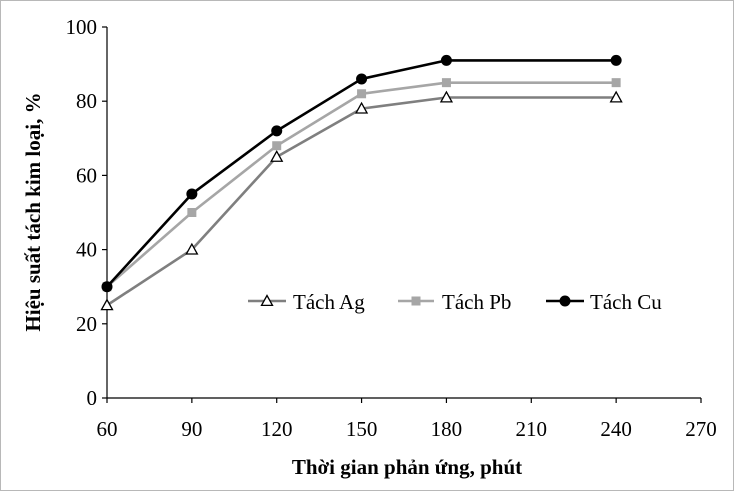 This screenshot has height=491, width=734. Describe the element at coordinates (277, 429) in the screenshot. I see `x-tick-label: 120` at that location.